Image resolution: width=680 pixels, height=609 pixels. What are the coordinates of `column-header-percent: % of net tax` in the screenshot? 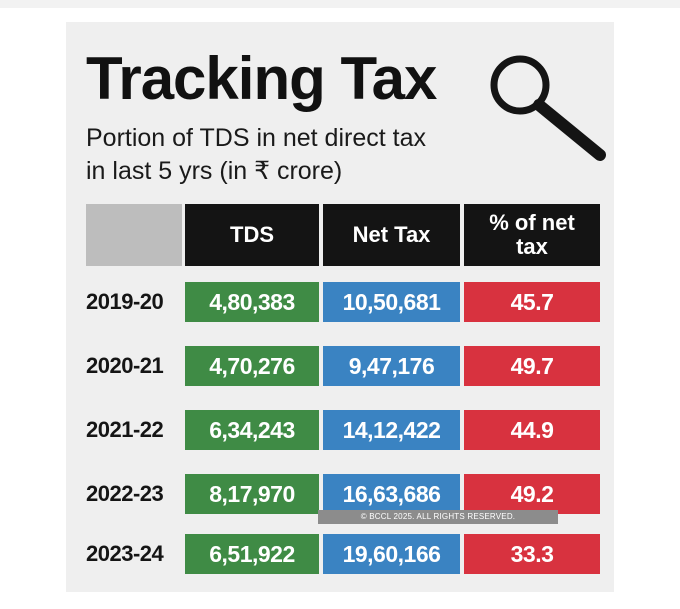 It's located at (532, 235).